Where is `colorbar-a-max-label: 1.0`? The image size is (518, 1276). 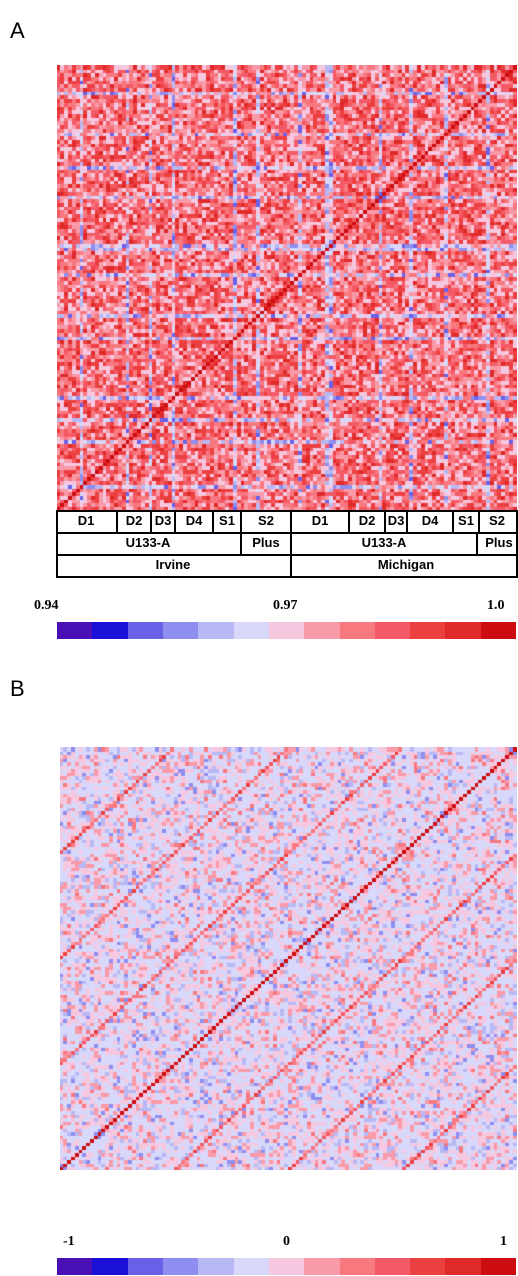 colorbar-a-max-label: 1.0 is located at coordinates (496, 605).